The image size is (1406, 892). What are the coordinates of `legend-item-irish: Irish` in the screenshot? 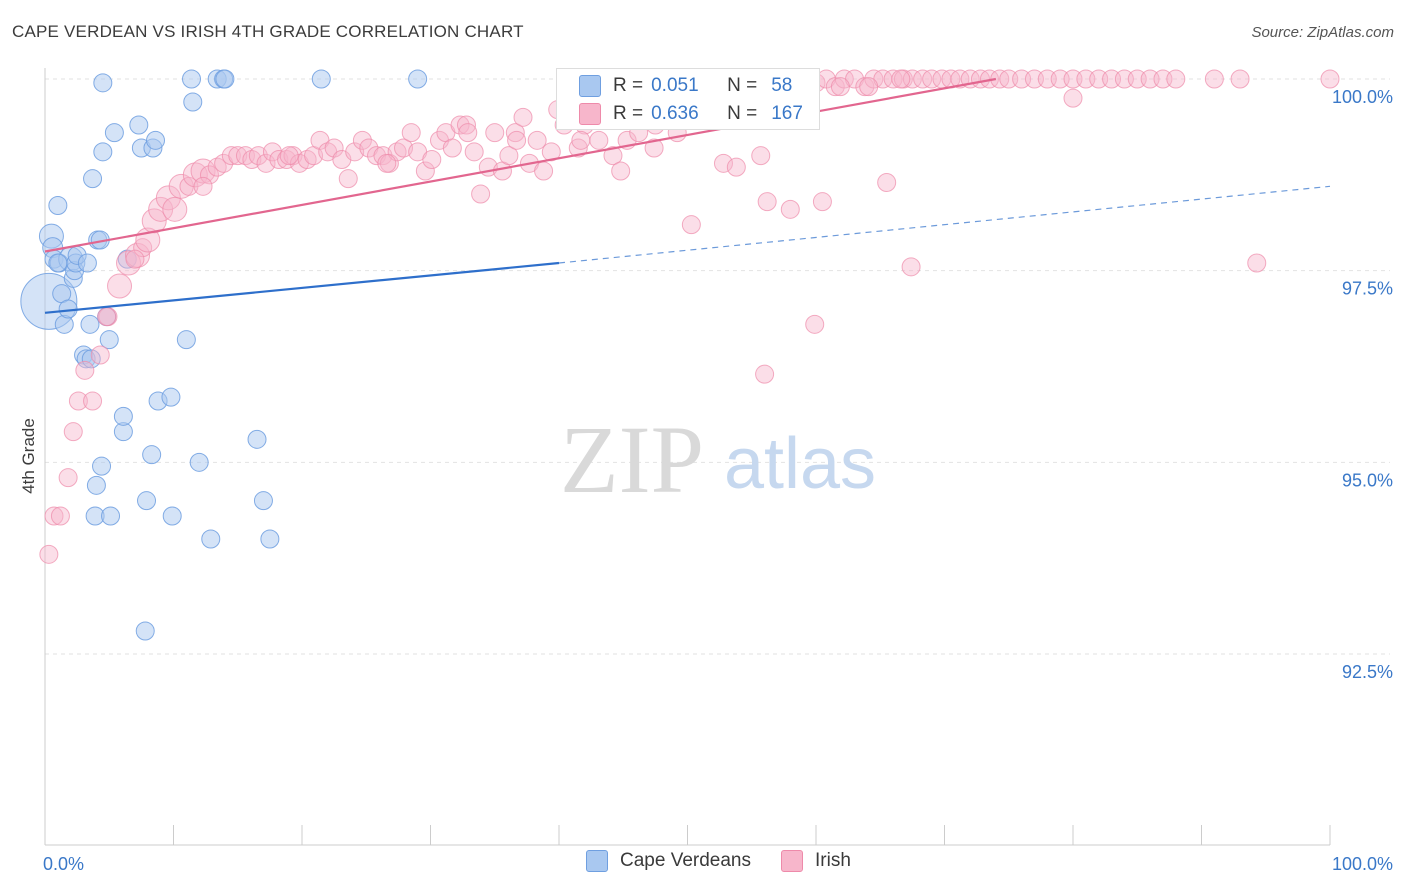 It's located at (816, 861).